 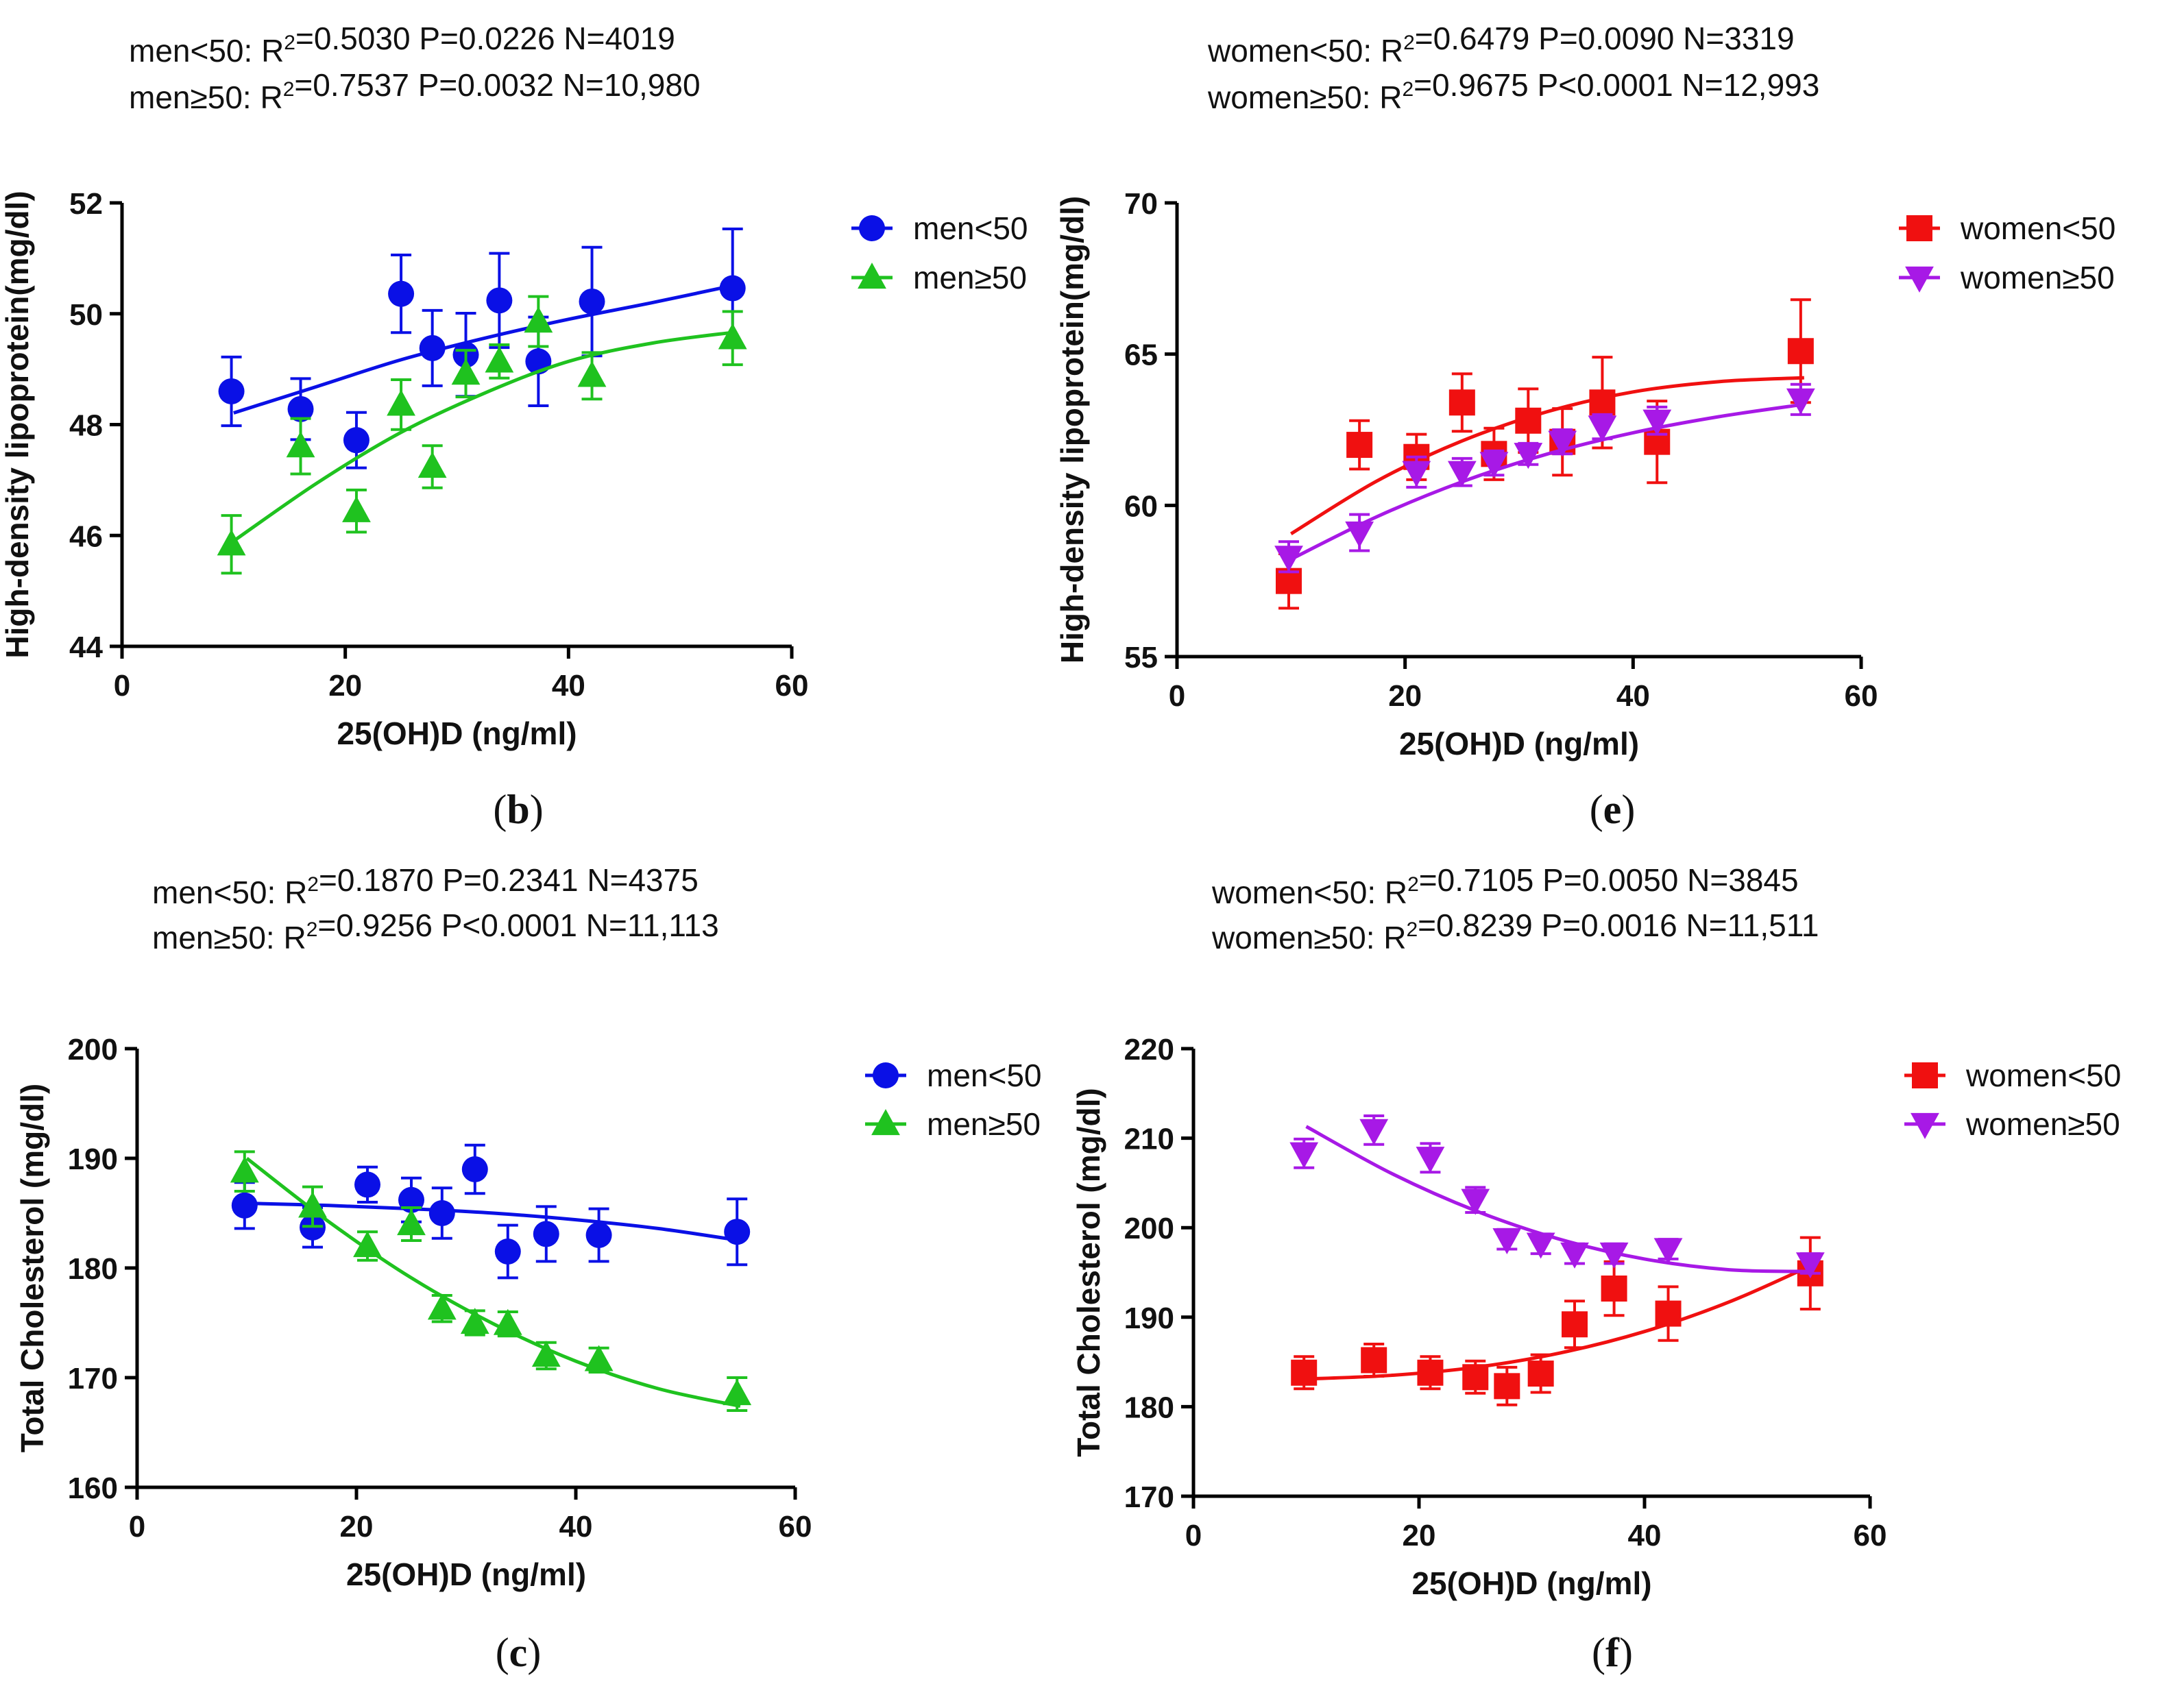 I want to click on series-men<50, so click(x=482, y=349).